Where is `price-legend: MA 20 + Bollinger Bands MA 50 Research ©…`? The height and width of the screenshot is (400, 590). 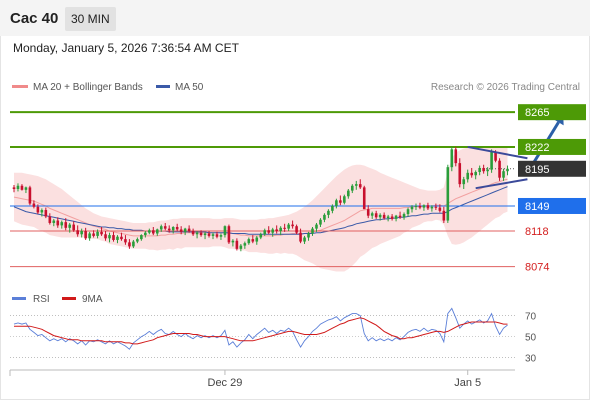 price-legend: MA 20 + Bollinger Bands MA 50 Research ©… is located at coordinates (296, 87).